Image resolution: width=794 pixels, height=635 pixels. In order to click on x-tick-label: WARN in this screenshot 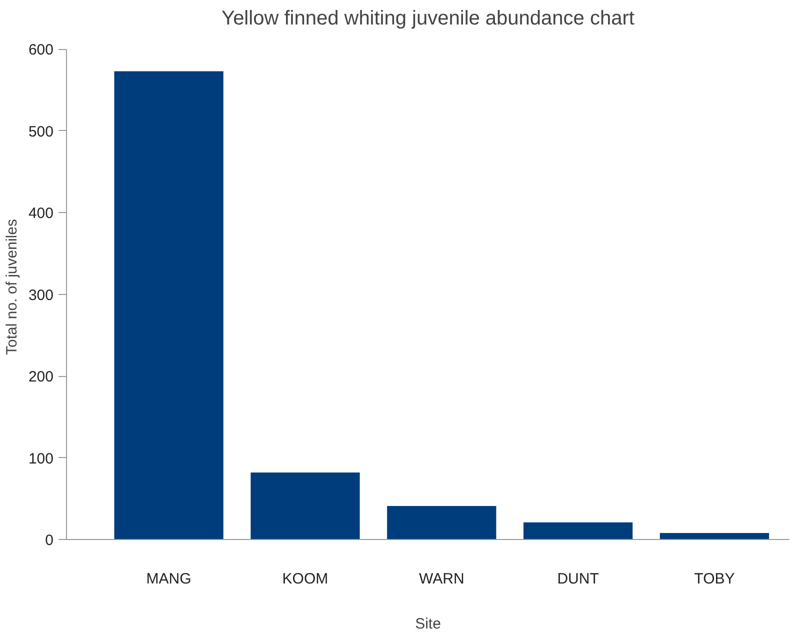, I will do `click(441, 579)`.